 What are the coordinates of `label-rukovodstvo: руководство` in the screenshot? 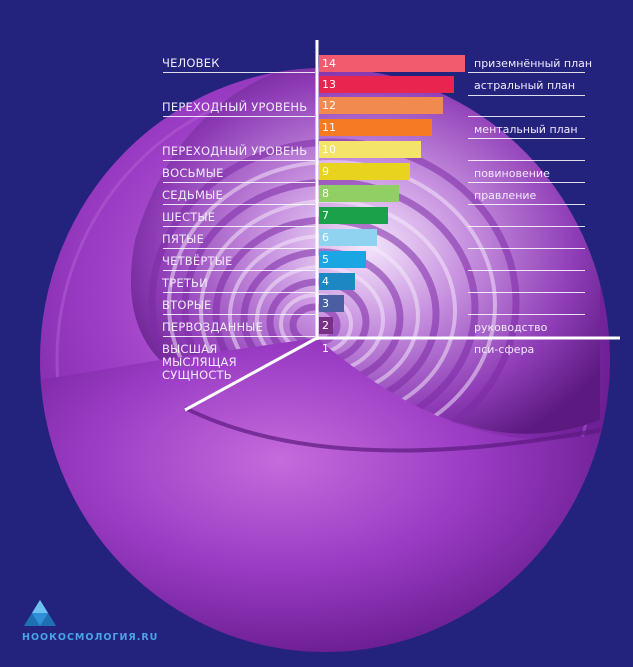 It's located at (511, 327).